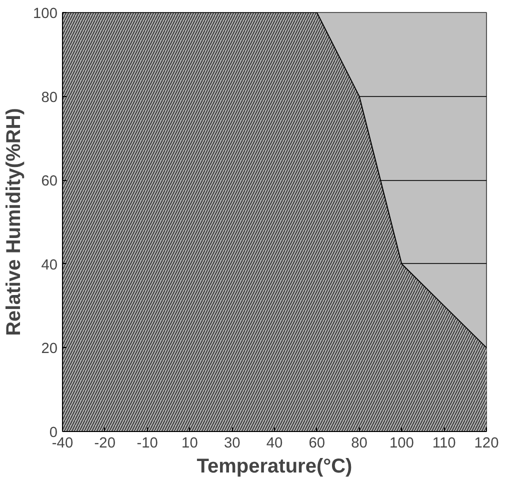 The image size is (508, 487). Describe the element at coordinates (190, 444) in the screenshot. I see `x-tick-label: 10` at that location.